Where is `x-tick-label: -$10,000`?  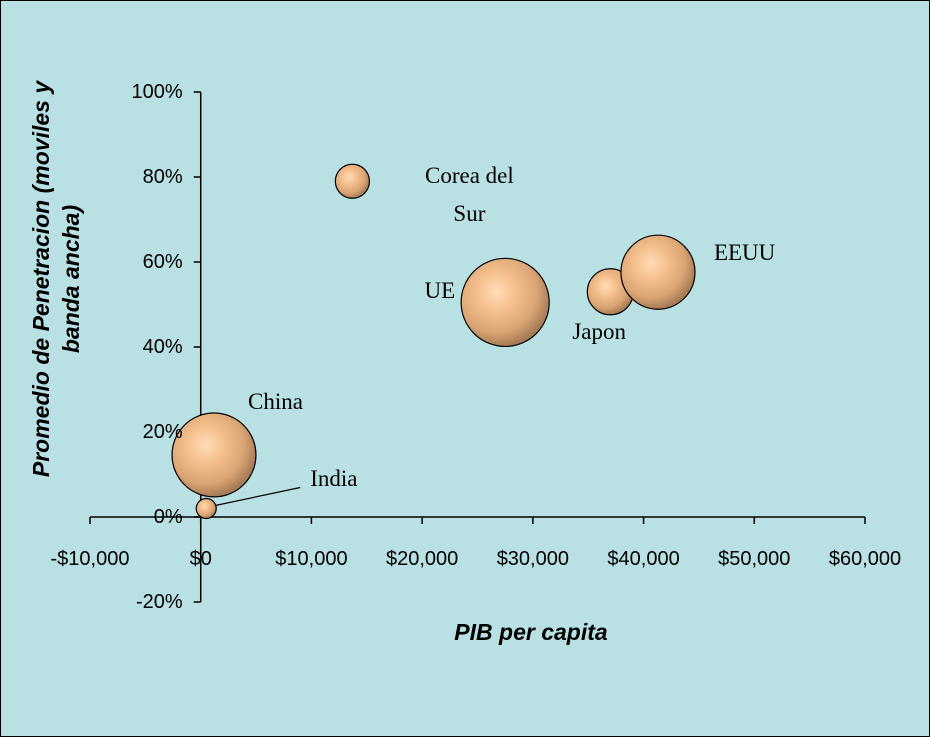
x-tick-label: -$10,000 is located at coordinates (90, 559).